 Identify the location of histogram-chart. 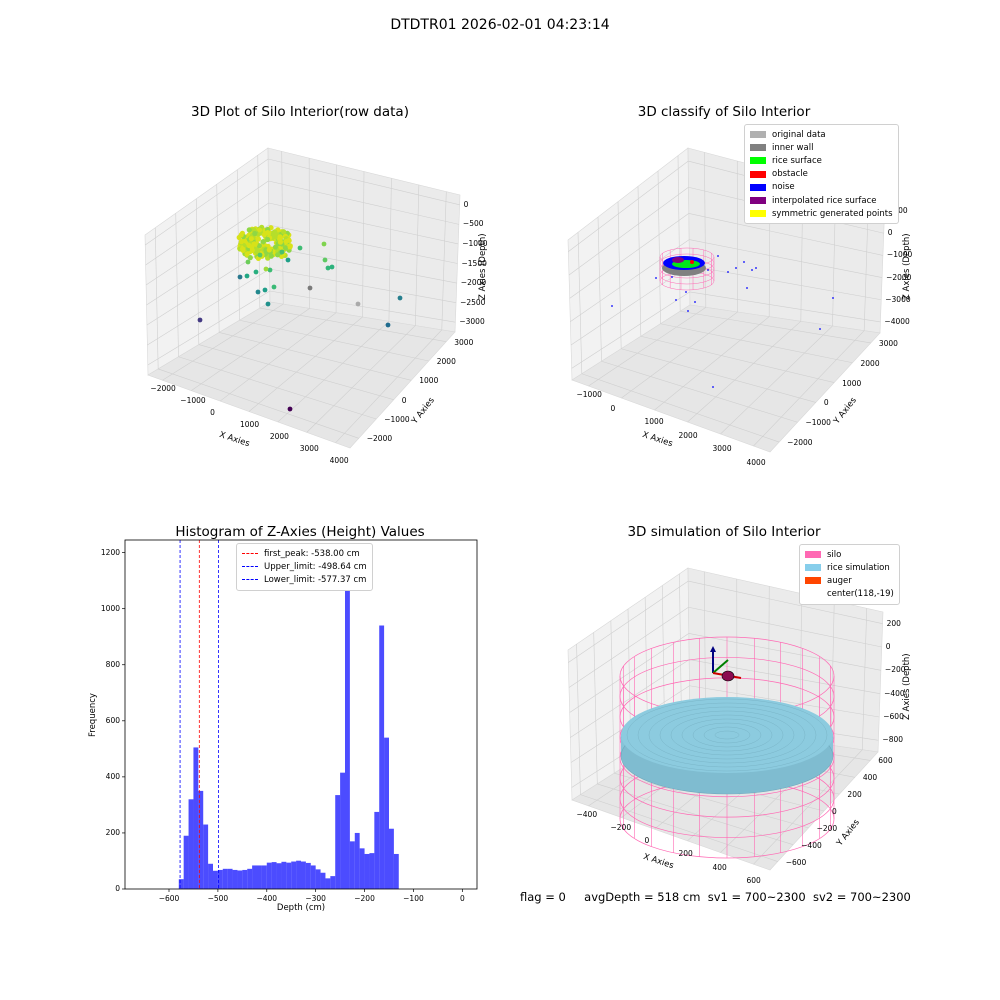
(300, 715).